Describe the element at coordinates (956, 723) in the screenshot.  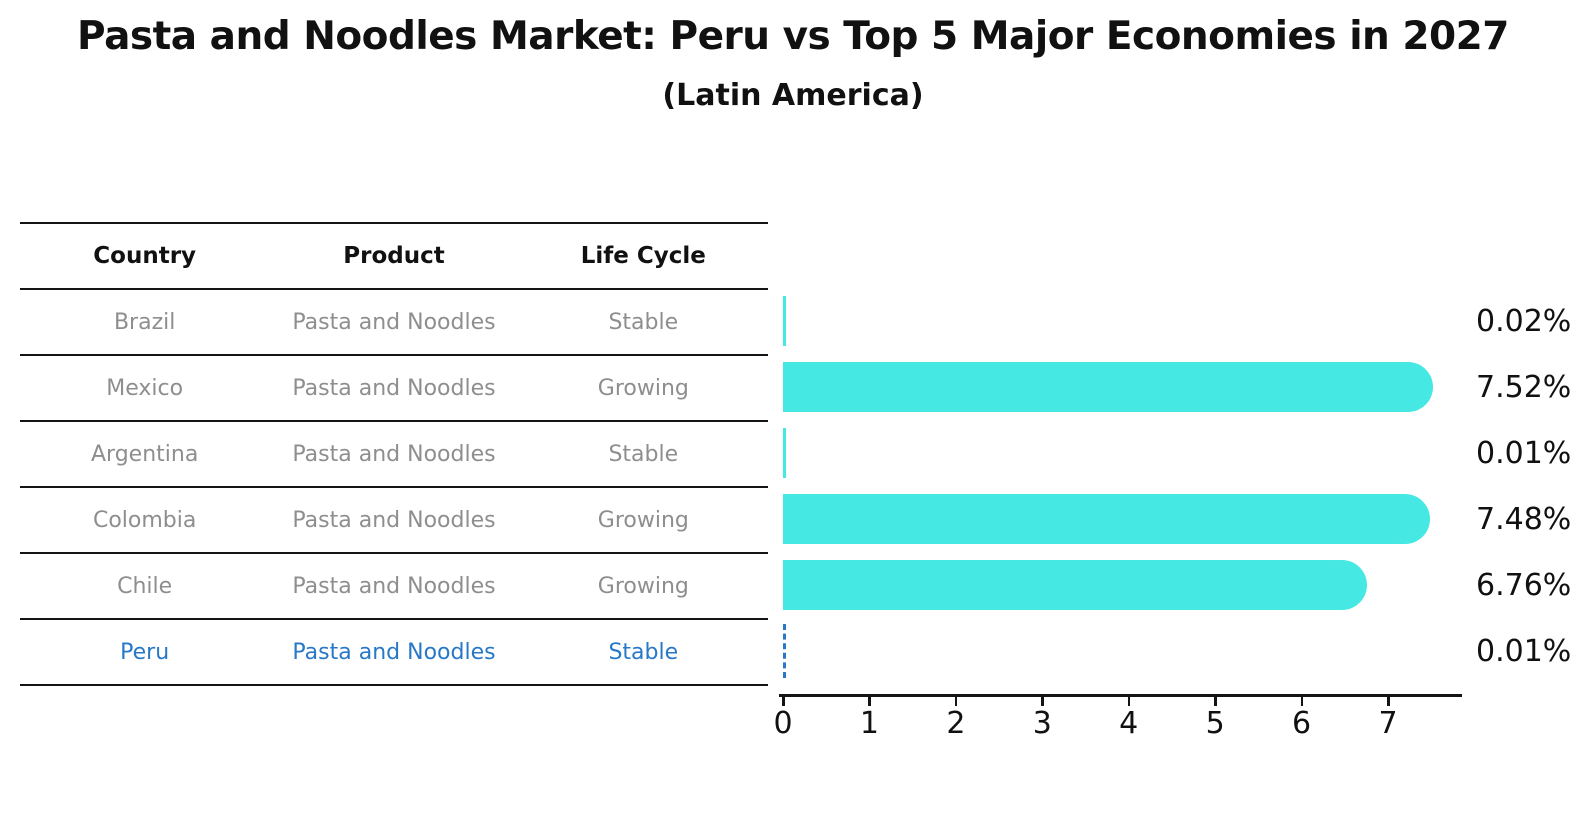
I see `x-tick-label: 2` at that location.